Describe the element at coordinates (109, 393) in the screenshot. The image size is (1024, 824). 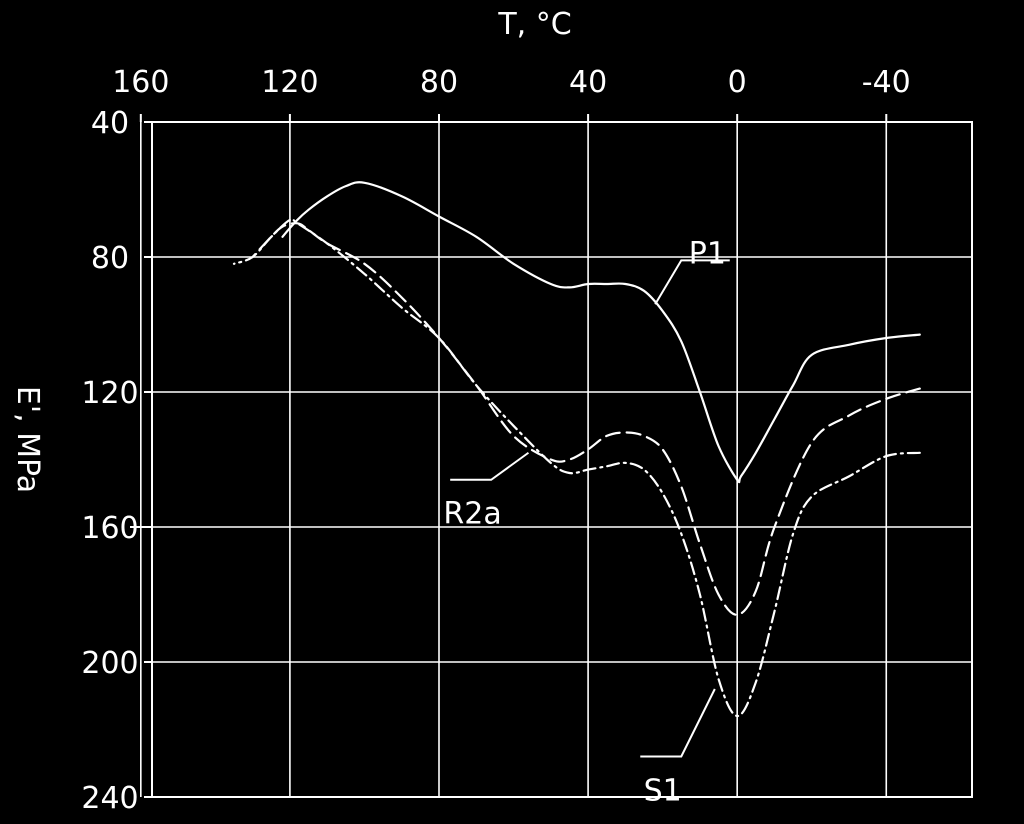
I see `y-tick-label: 120` at that location.